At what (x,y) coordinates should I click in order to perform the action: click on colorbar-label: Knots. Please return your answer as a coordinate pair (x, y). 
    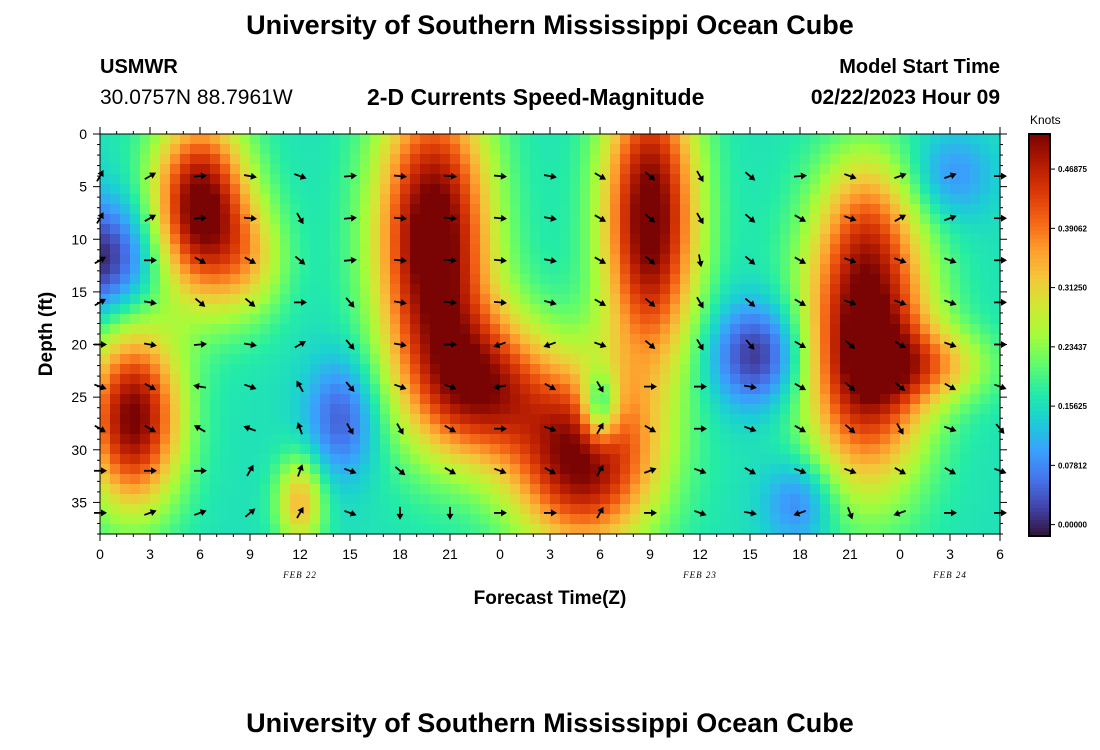
    Looking at the image, I should click on (1045, 120).